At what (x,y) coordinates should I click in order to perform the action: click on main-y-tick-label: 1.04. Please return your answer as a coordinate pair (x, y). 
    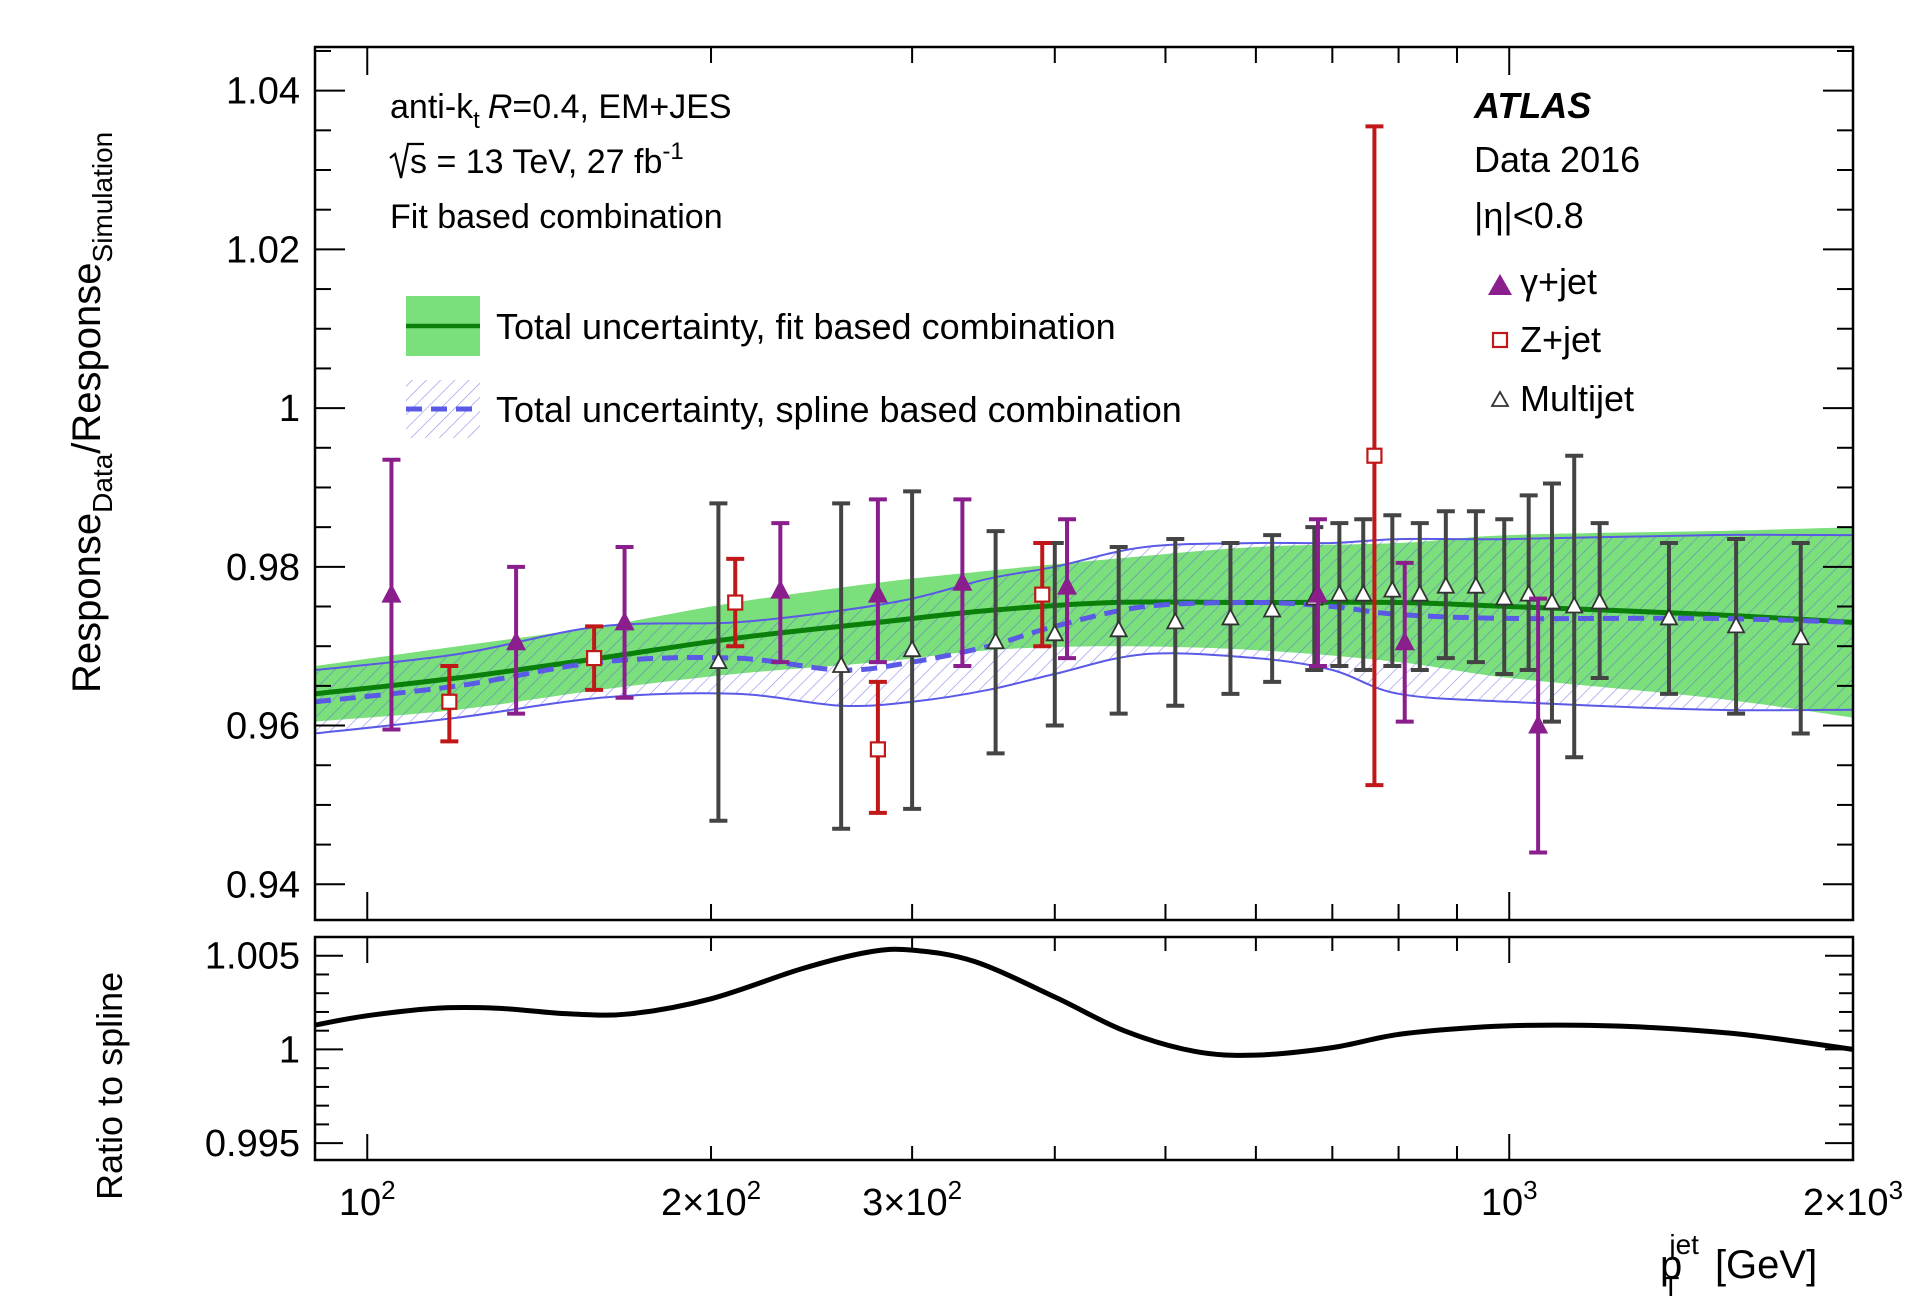
    Looking at the image, I should click on (263, 92).